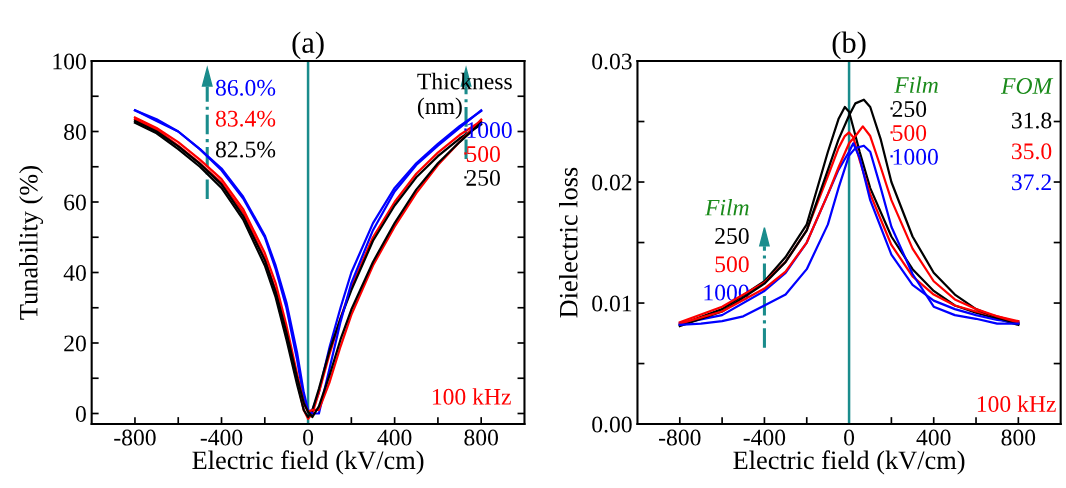 The image size is (1066, 488). Describe the element at coordinates (75, 343) in the screenshot. I see `y-tick-label: 20` at that location.